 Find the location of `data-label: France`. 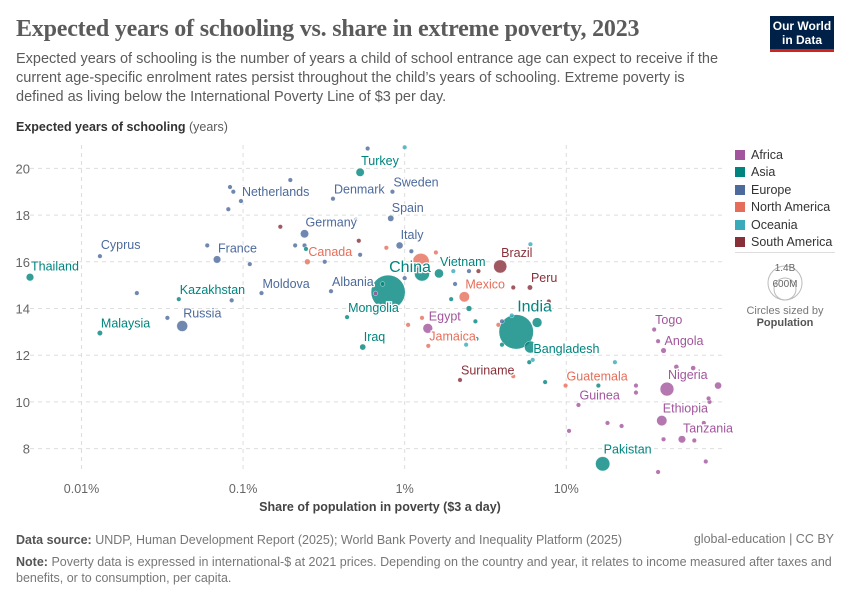

data-label: France is located at coordinates (237, 249).